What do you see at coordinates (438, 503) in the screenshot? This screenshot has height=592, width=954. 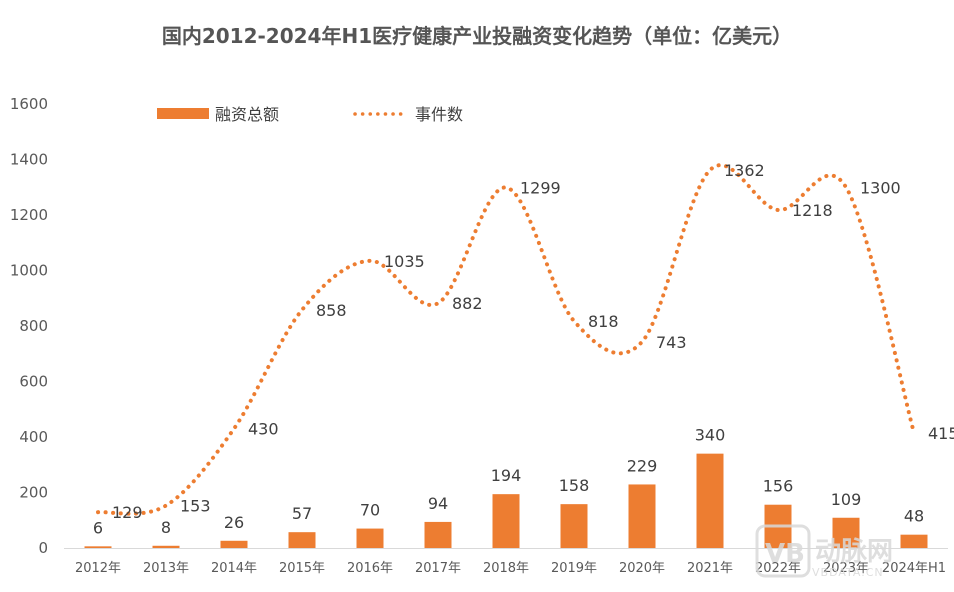 I see `bar-value-label: 94` at bounding box center [438, 503].